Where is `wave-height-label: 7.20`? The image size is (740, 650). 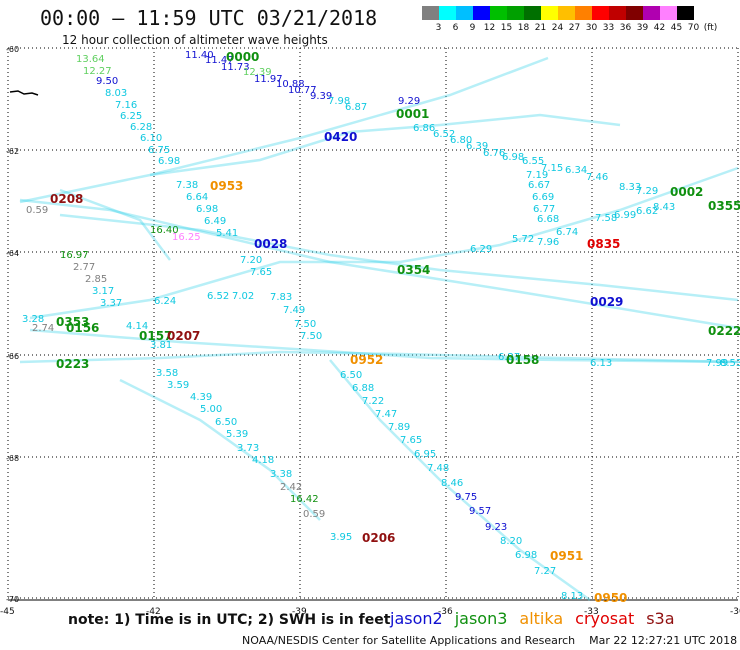
wave-height-label: 7.20 is located at coordinates (251, 260).